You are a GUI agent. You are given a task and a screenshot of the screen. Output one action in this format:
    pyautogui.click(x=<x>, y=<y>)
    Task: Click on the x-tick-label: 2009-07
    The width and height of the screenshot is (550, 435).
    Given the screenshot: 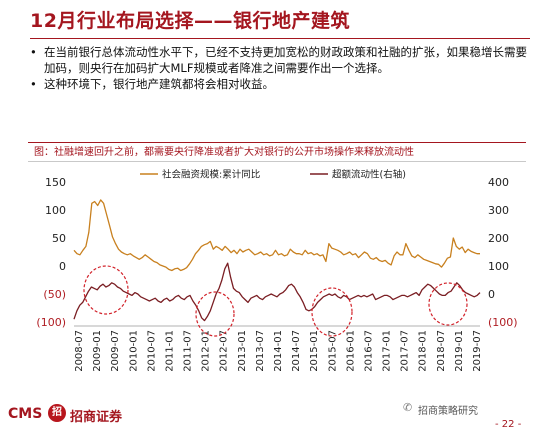 What is the action you would take?
    pyautogui.click(x=115, y=351)
    